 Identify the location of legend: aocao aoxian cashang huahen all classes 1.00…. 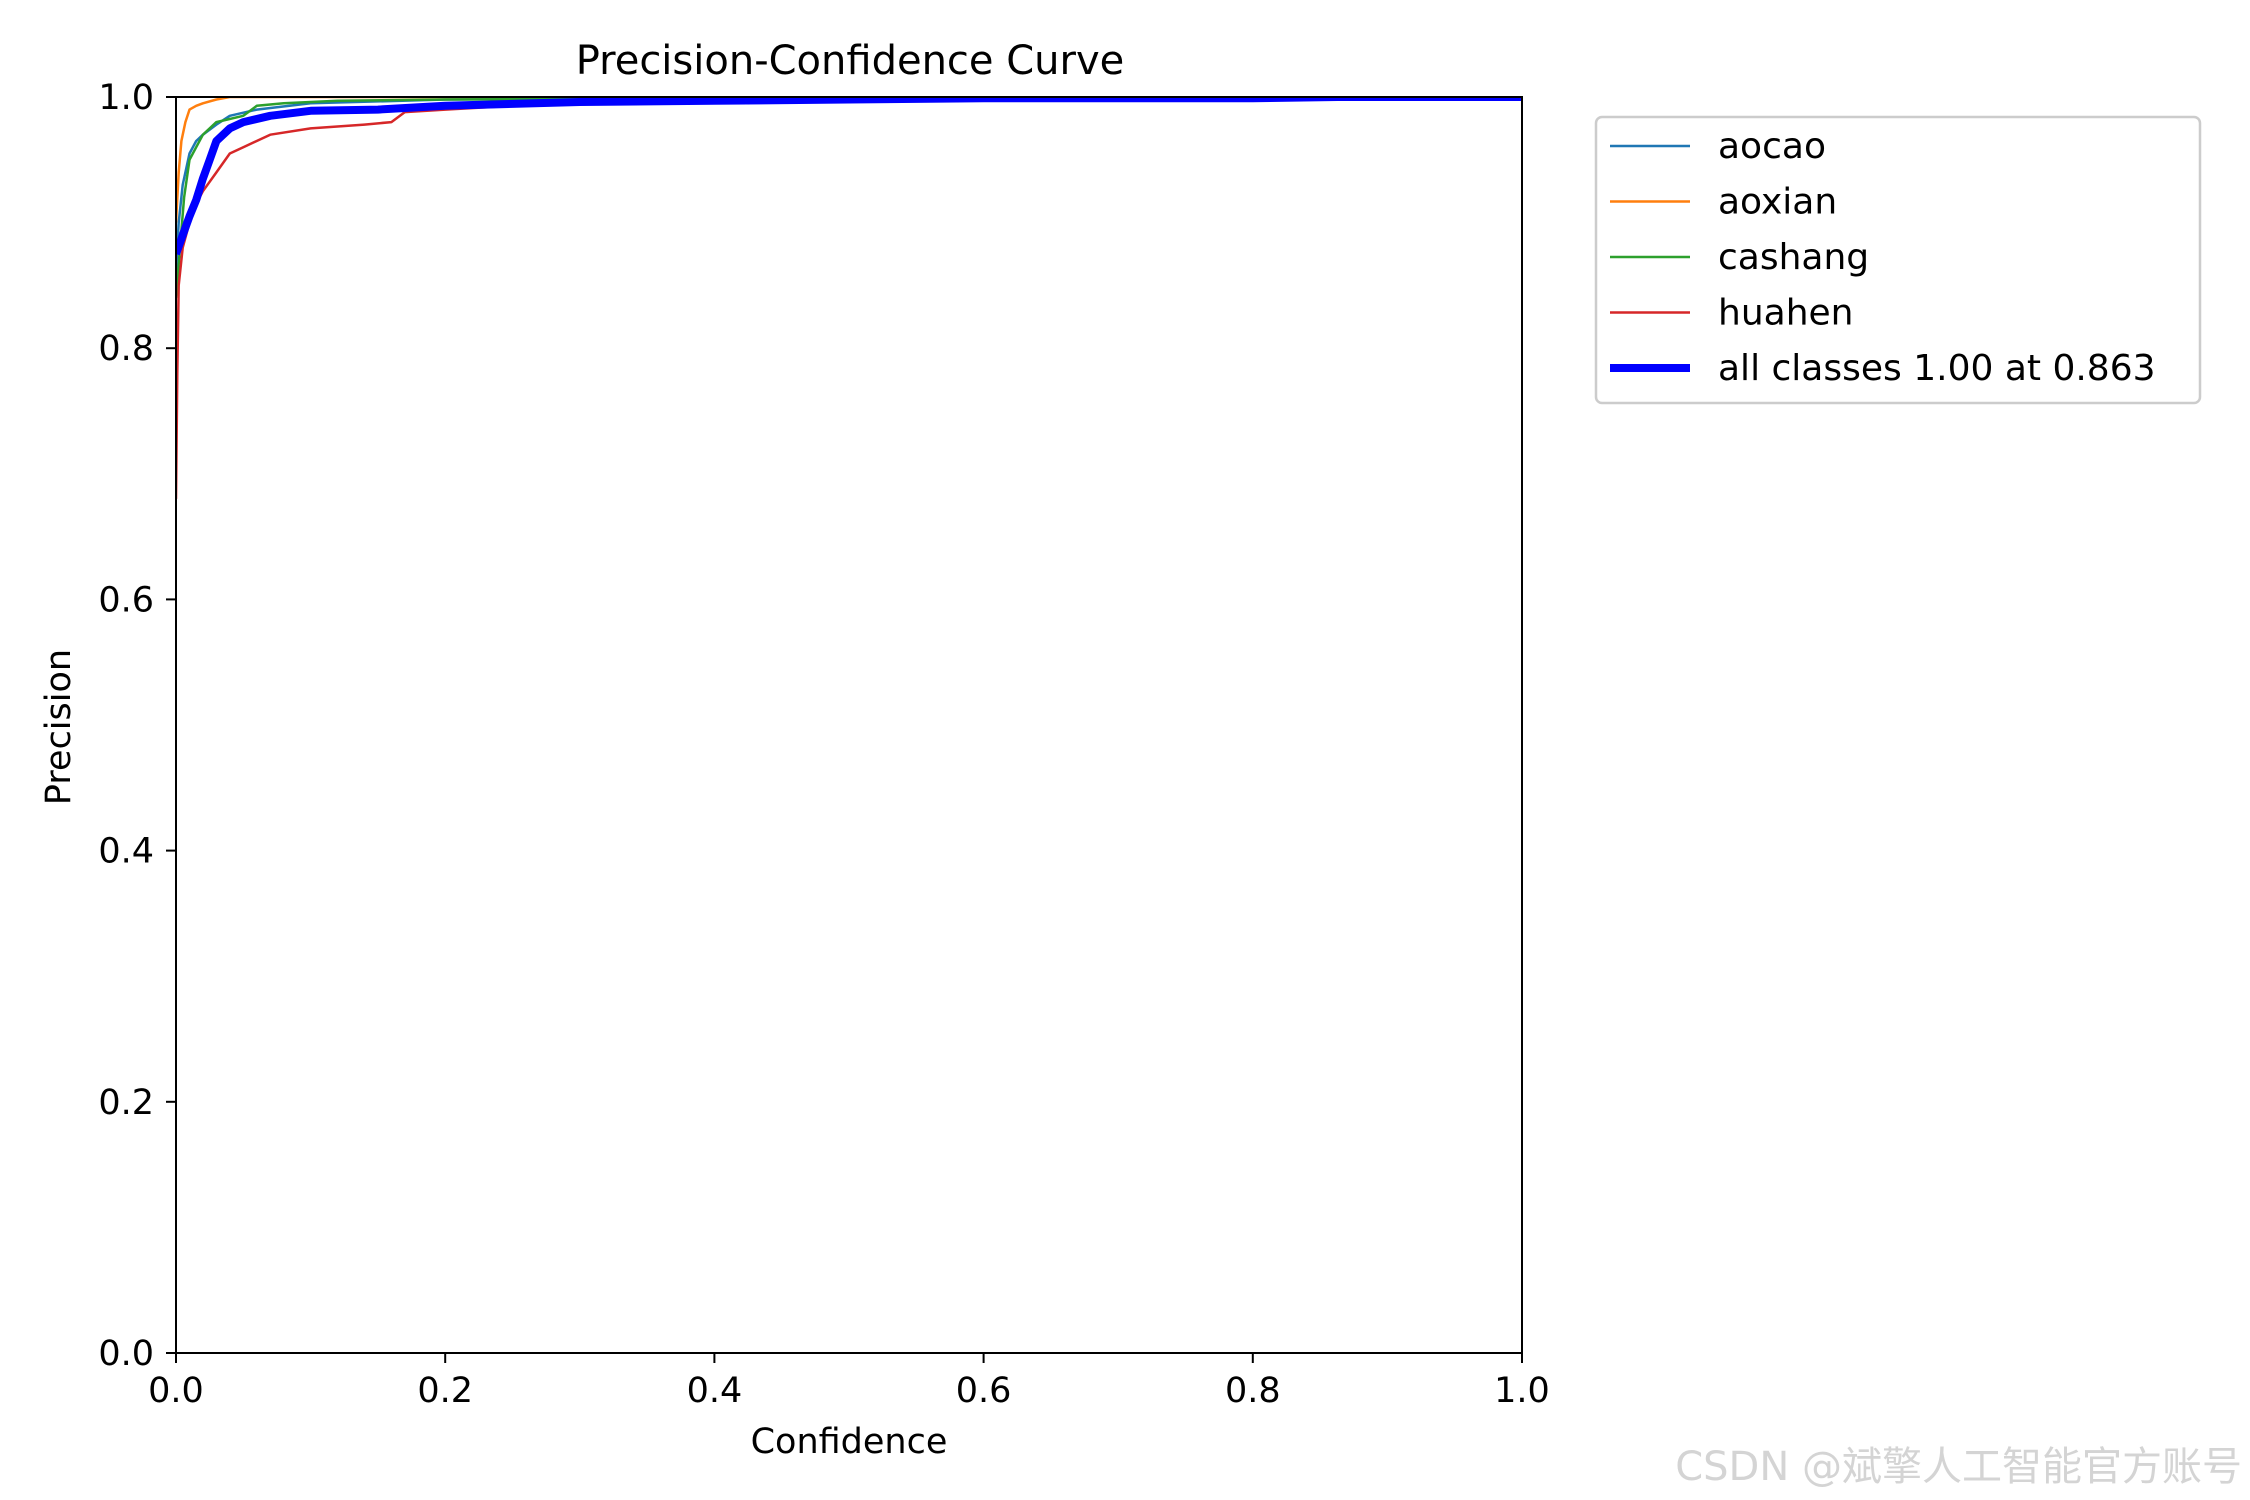
(1898, 260).